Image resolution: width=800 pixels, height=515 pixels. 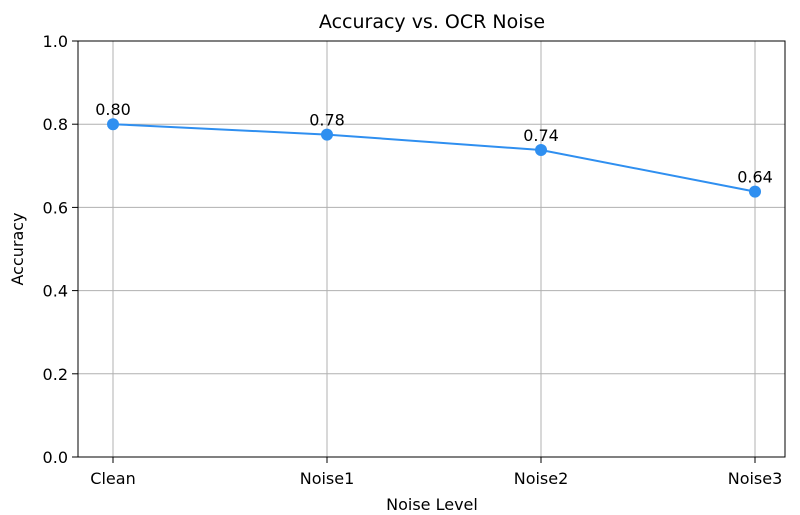 What do you see at coordinates (541, 135) in the screenshot?
I see `data-label: 0.74` at bounding box center [541, 135].